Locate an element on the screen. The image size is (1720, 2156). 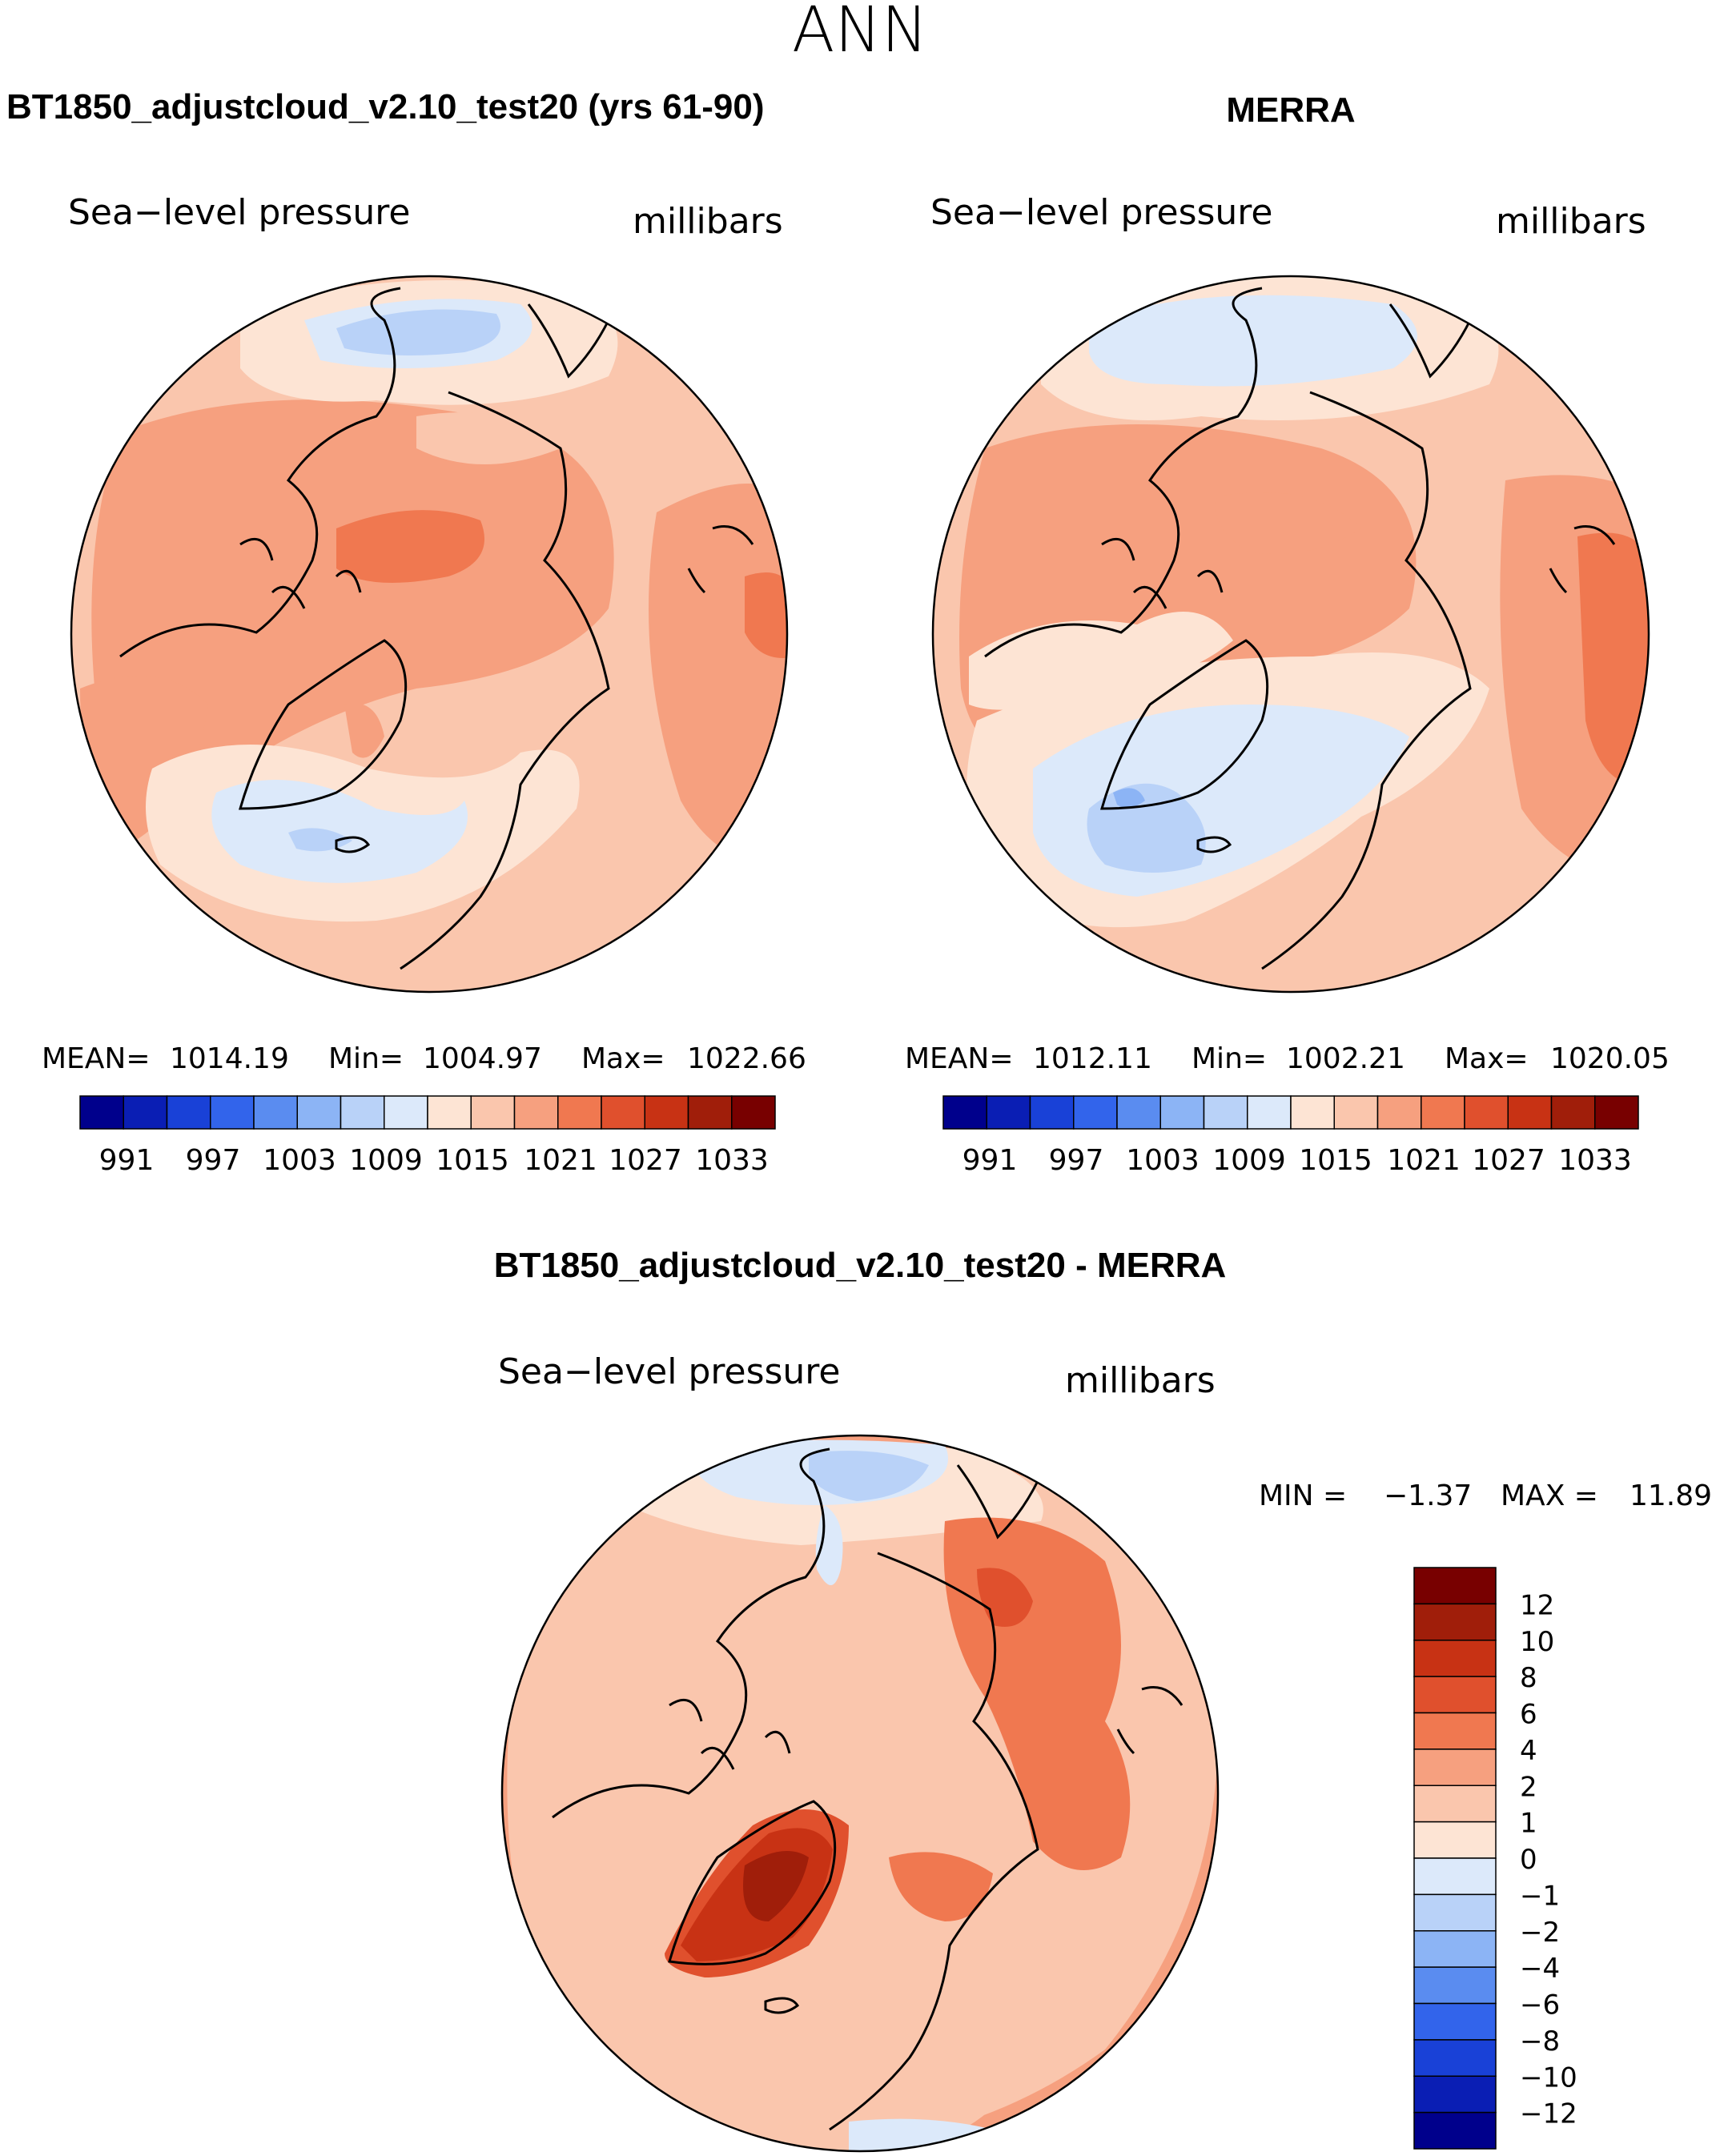
colorbar-tick: 6 is located at coordinates (1529, 1715).